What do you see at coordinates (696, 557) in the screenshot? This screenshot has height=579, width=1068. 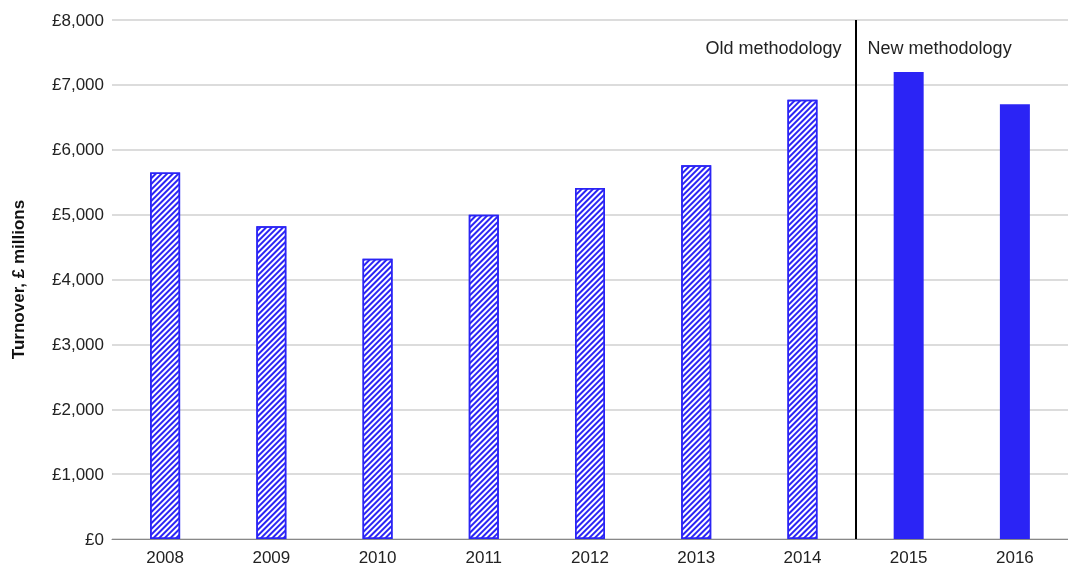 I see `x-tick-label: 2013` at bounding box center [696, 557].